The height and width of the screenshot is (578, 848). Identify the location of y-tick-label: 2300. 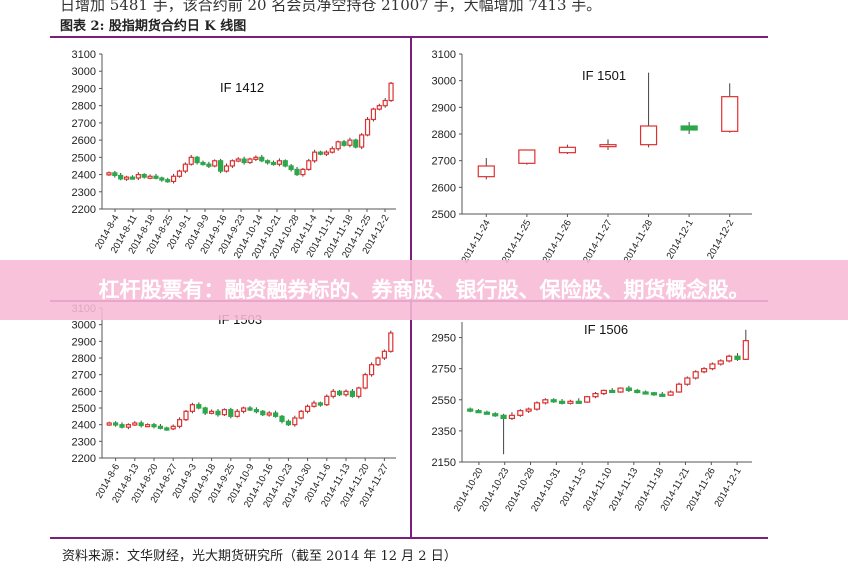
(84, 442).